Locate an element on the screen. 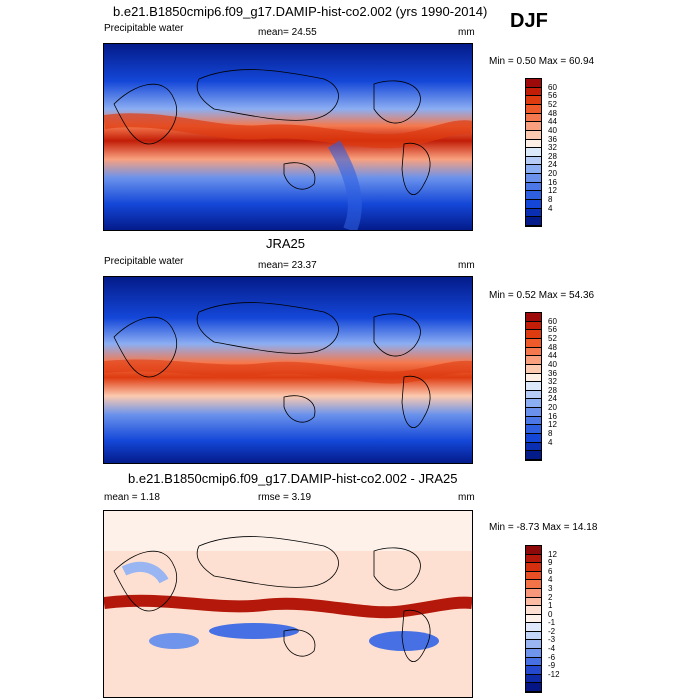 The image size is (700, 700). panel-1-mean-label: mean= 24.55 is located at coordinates (287, 32).